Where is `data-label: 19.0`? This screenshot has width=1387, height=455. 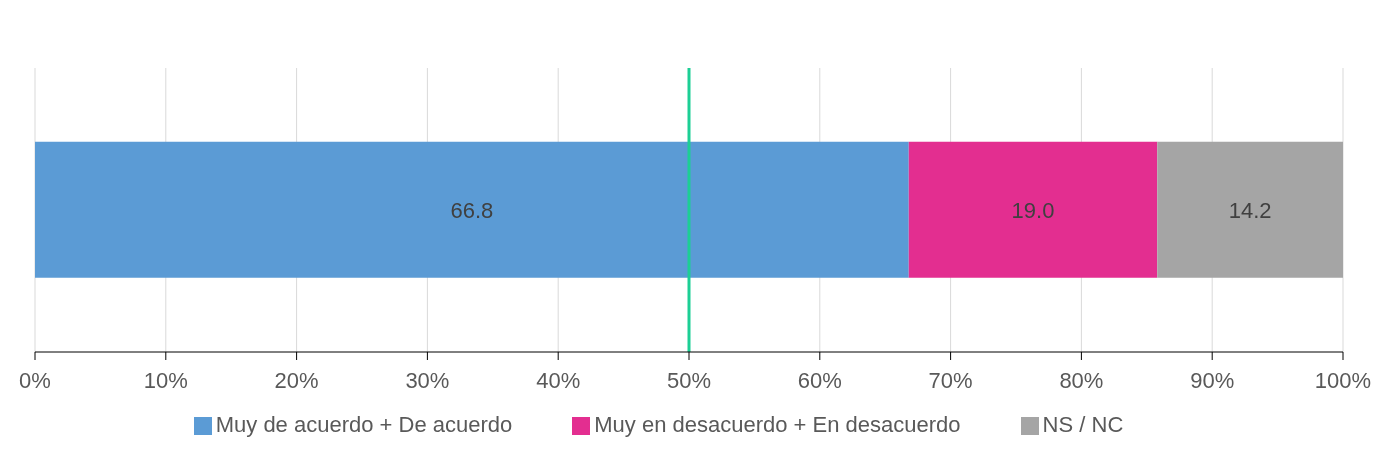 data-label: 19.0 is located at coordinates (1033, 210).